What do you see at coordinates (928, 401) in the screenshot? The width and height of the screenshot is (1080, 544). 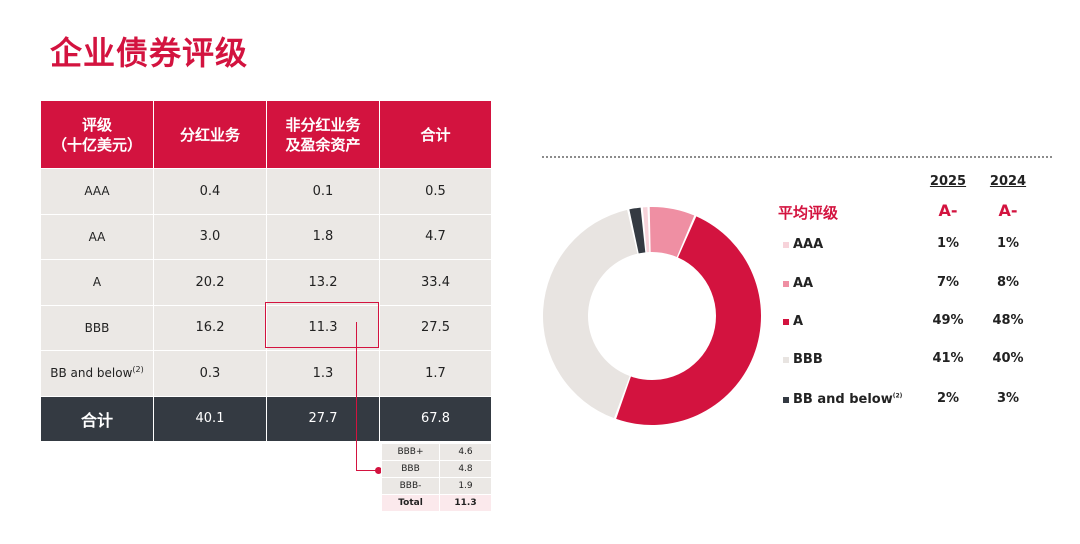 I see `legend-item: BB and below(2) 2% 3%` at bounding box center [928, 401].